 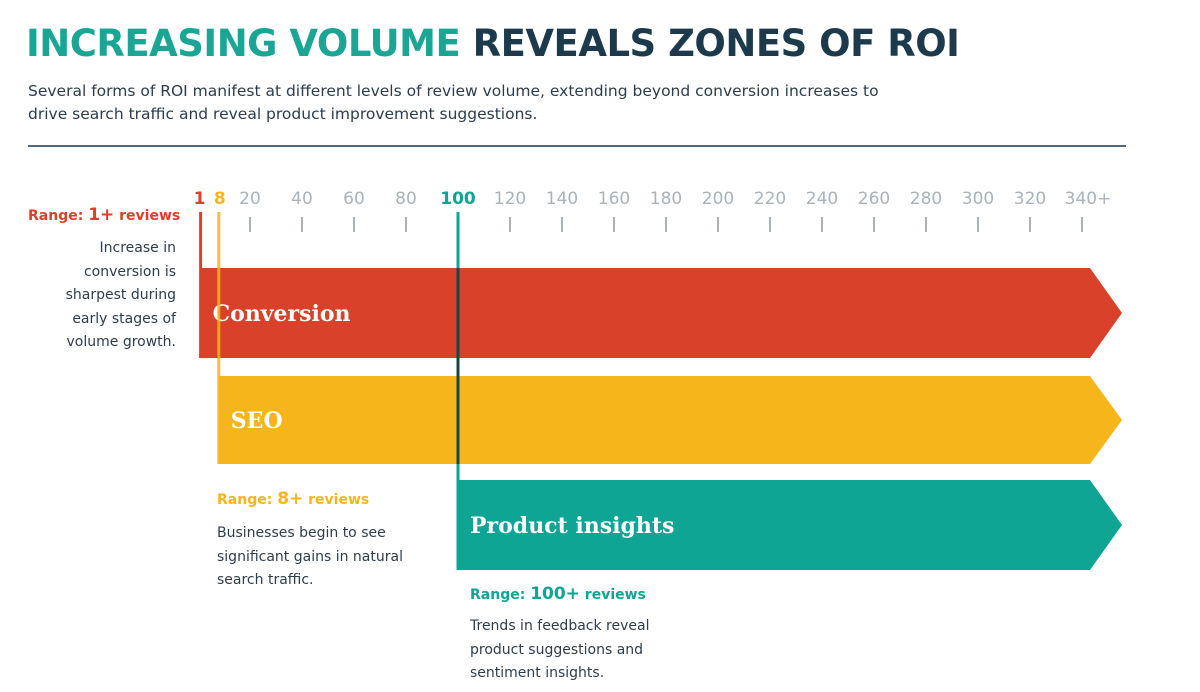 What do you see at coordinates (661, 313) in the screenshot?
I see `bar-conversion` at bounding box center [661, 313].